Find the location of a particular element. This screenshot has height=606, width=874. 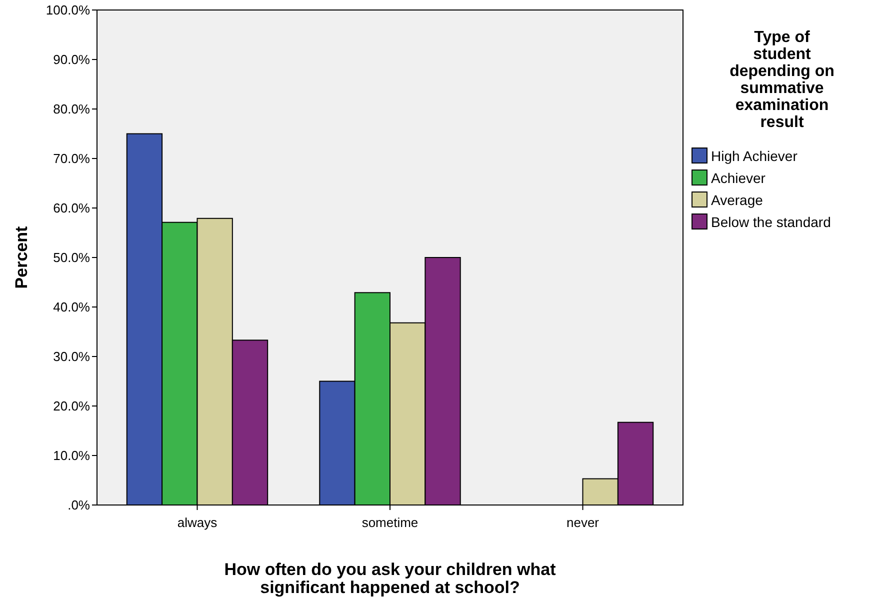

x-tick-label: sometime is located at coordinates (390, 522).